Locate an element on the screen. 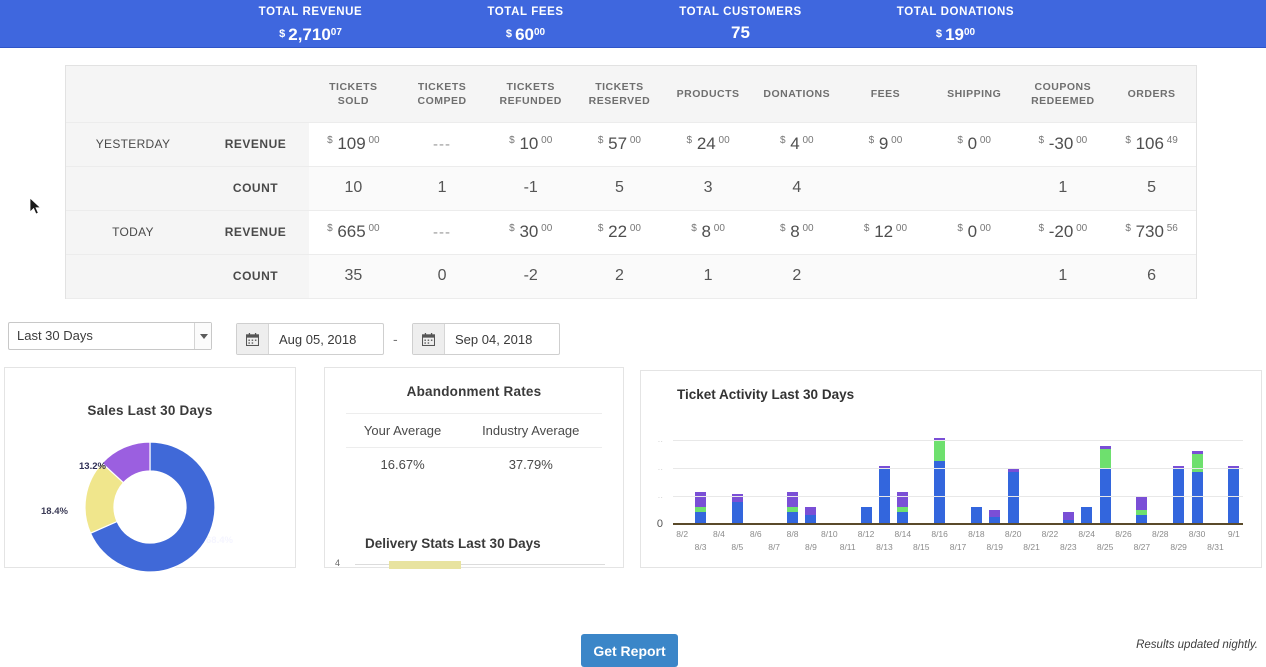 This screenshot has height=667, width=1266. metrics-cell: $ 12 00 is located at coordinates (885, 232).